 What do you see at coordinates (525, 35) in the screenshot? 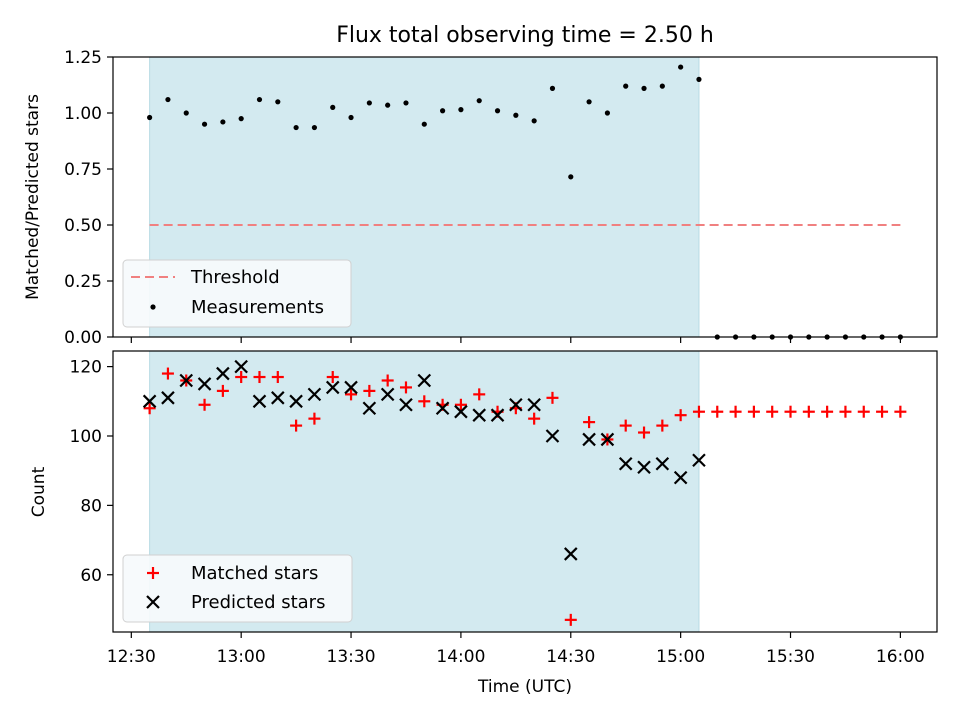
I see `chart-title: Flux total observing time = 2.50 h` at bounding box center [525, 35].